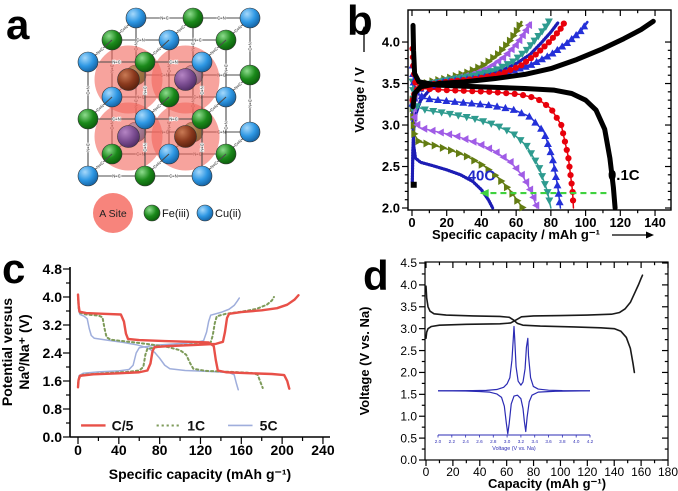  Describe the element at coordinates (543, 193) in the screenshot. I see `capacity-fade-arrow` at that location.